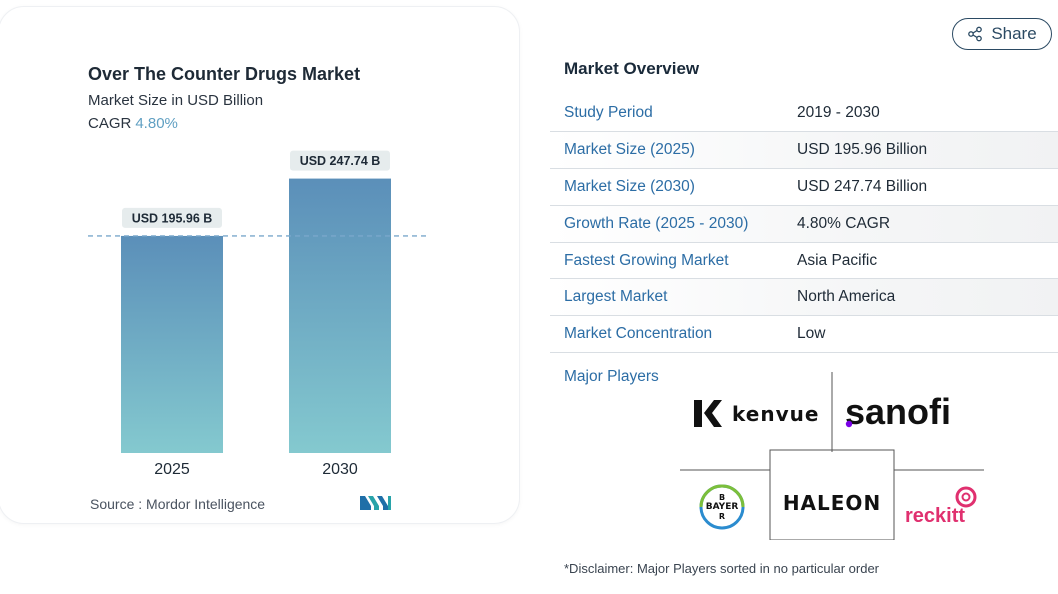  Describe the element at coordinates (616, 297) in the screenshot. I see `overview-label: Largest Market` at that location.